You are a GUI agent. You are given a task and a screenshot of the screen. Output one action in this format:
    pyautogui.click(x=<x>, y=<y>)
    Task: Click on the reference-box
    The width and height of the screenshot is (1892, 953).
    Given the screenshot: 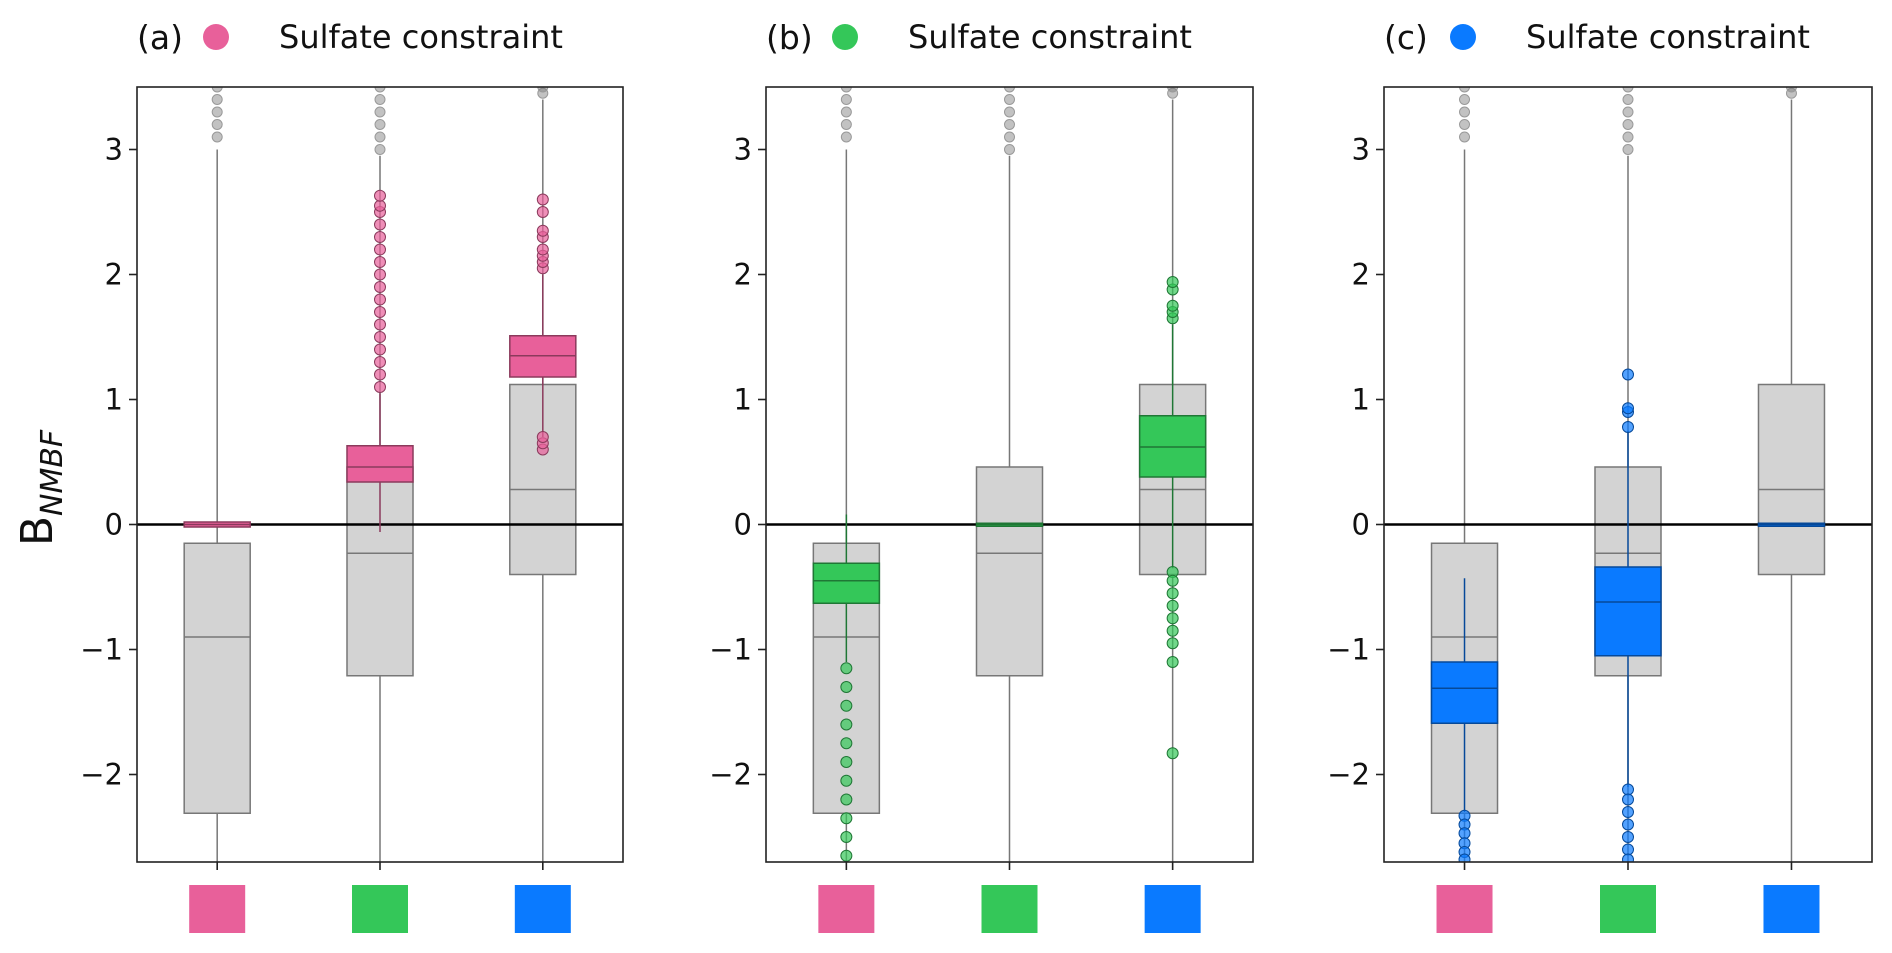 What is the action you would take?
    pyautogui.click(x=217, y=678)
    